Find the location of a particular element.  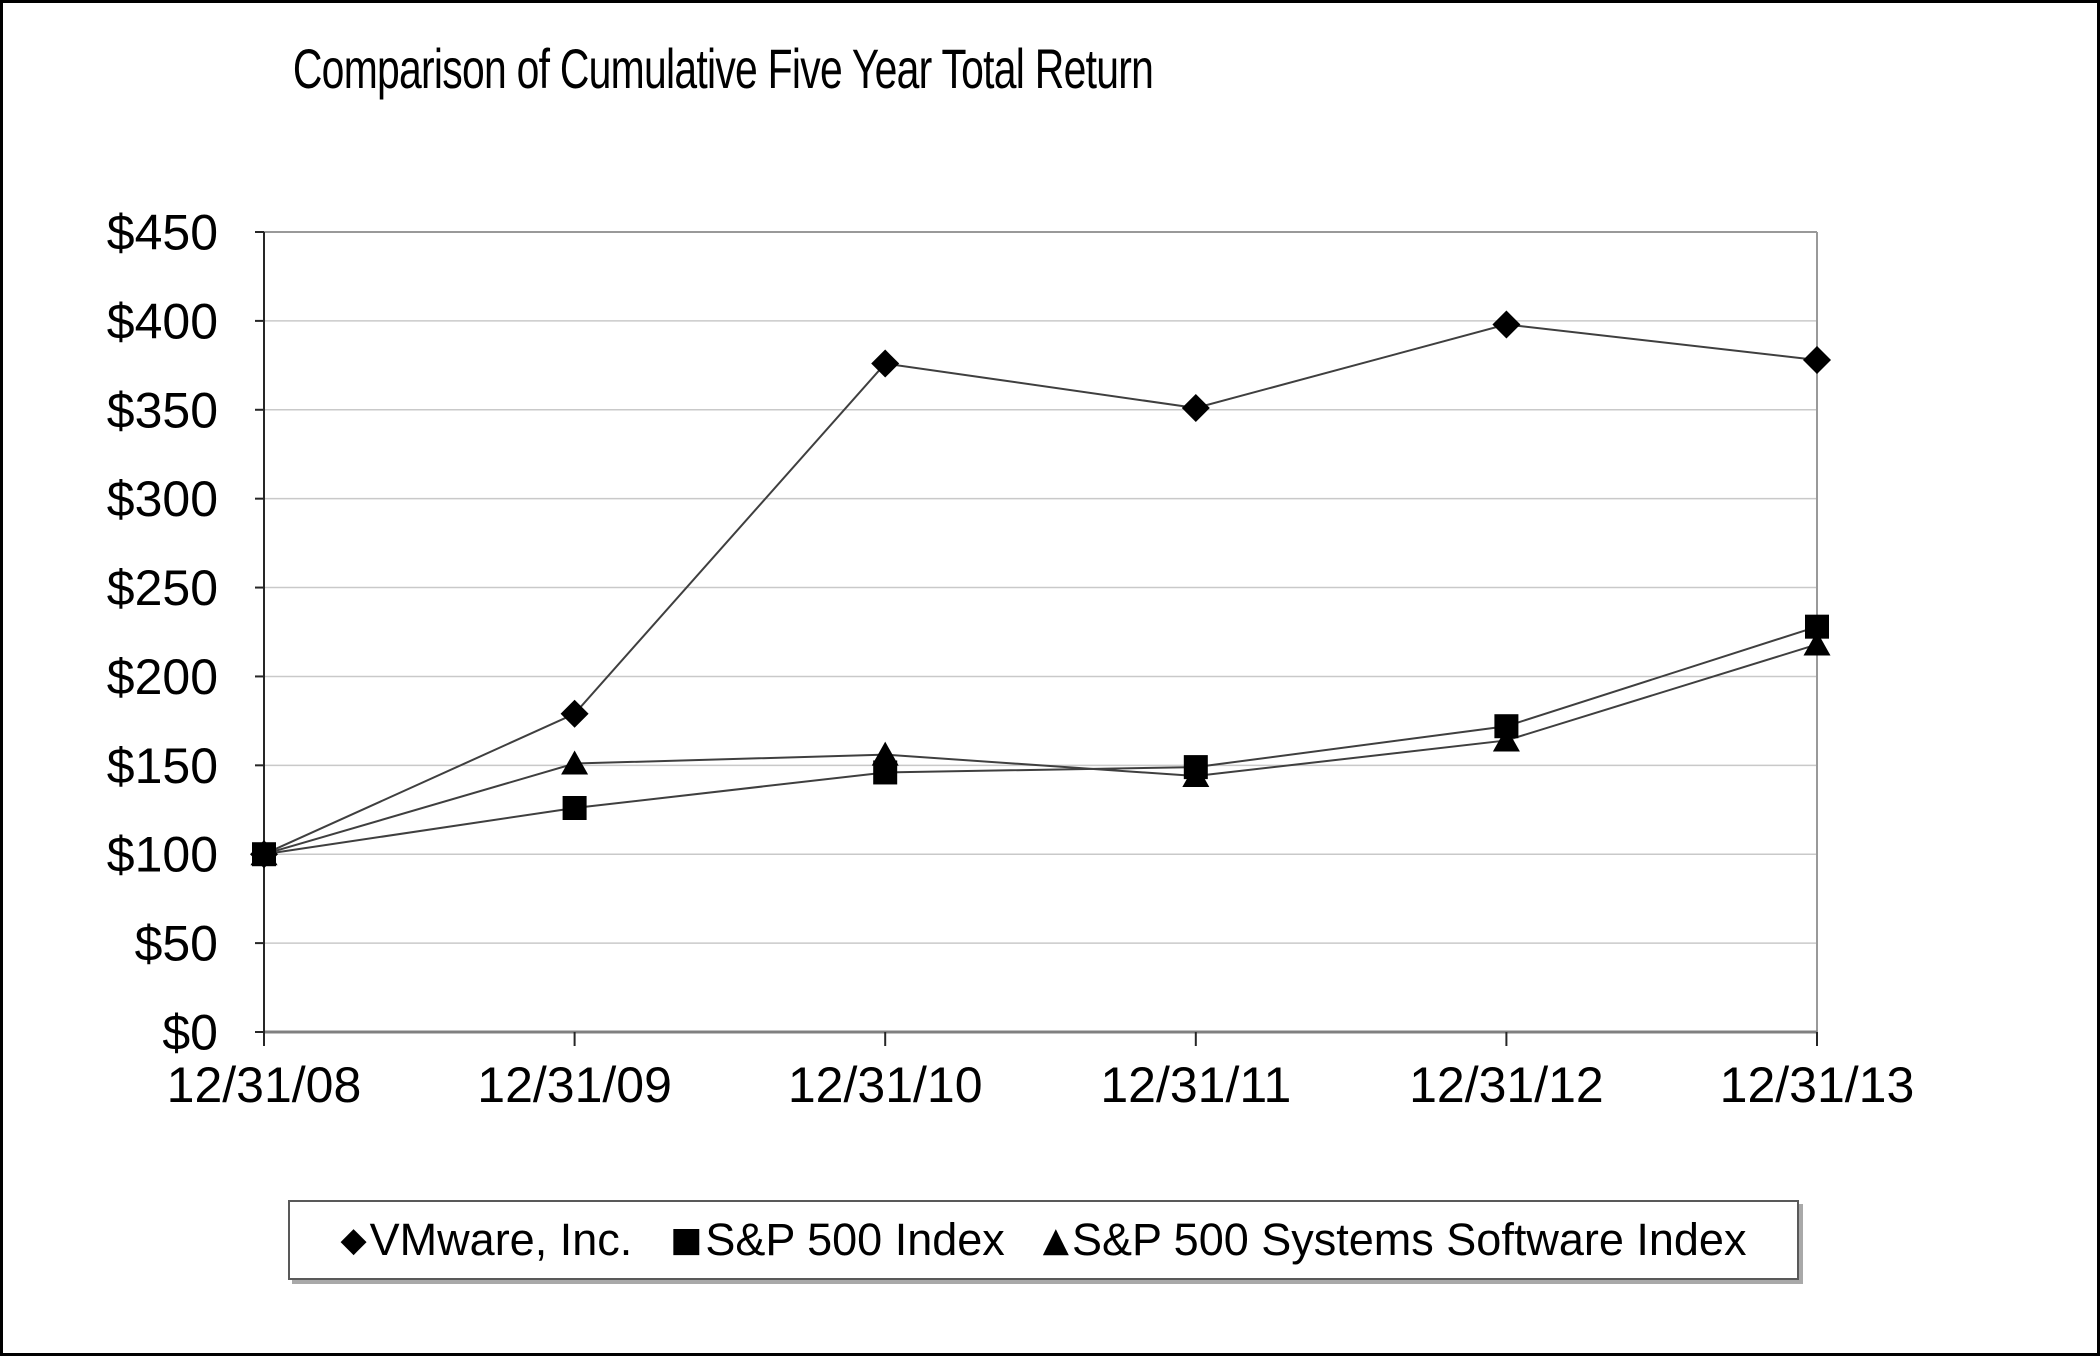

square-marker is located at coordinates (574, 808).